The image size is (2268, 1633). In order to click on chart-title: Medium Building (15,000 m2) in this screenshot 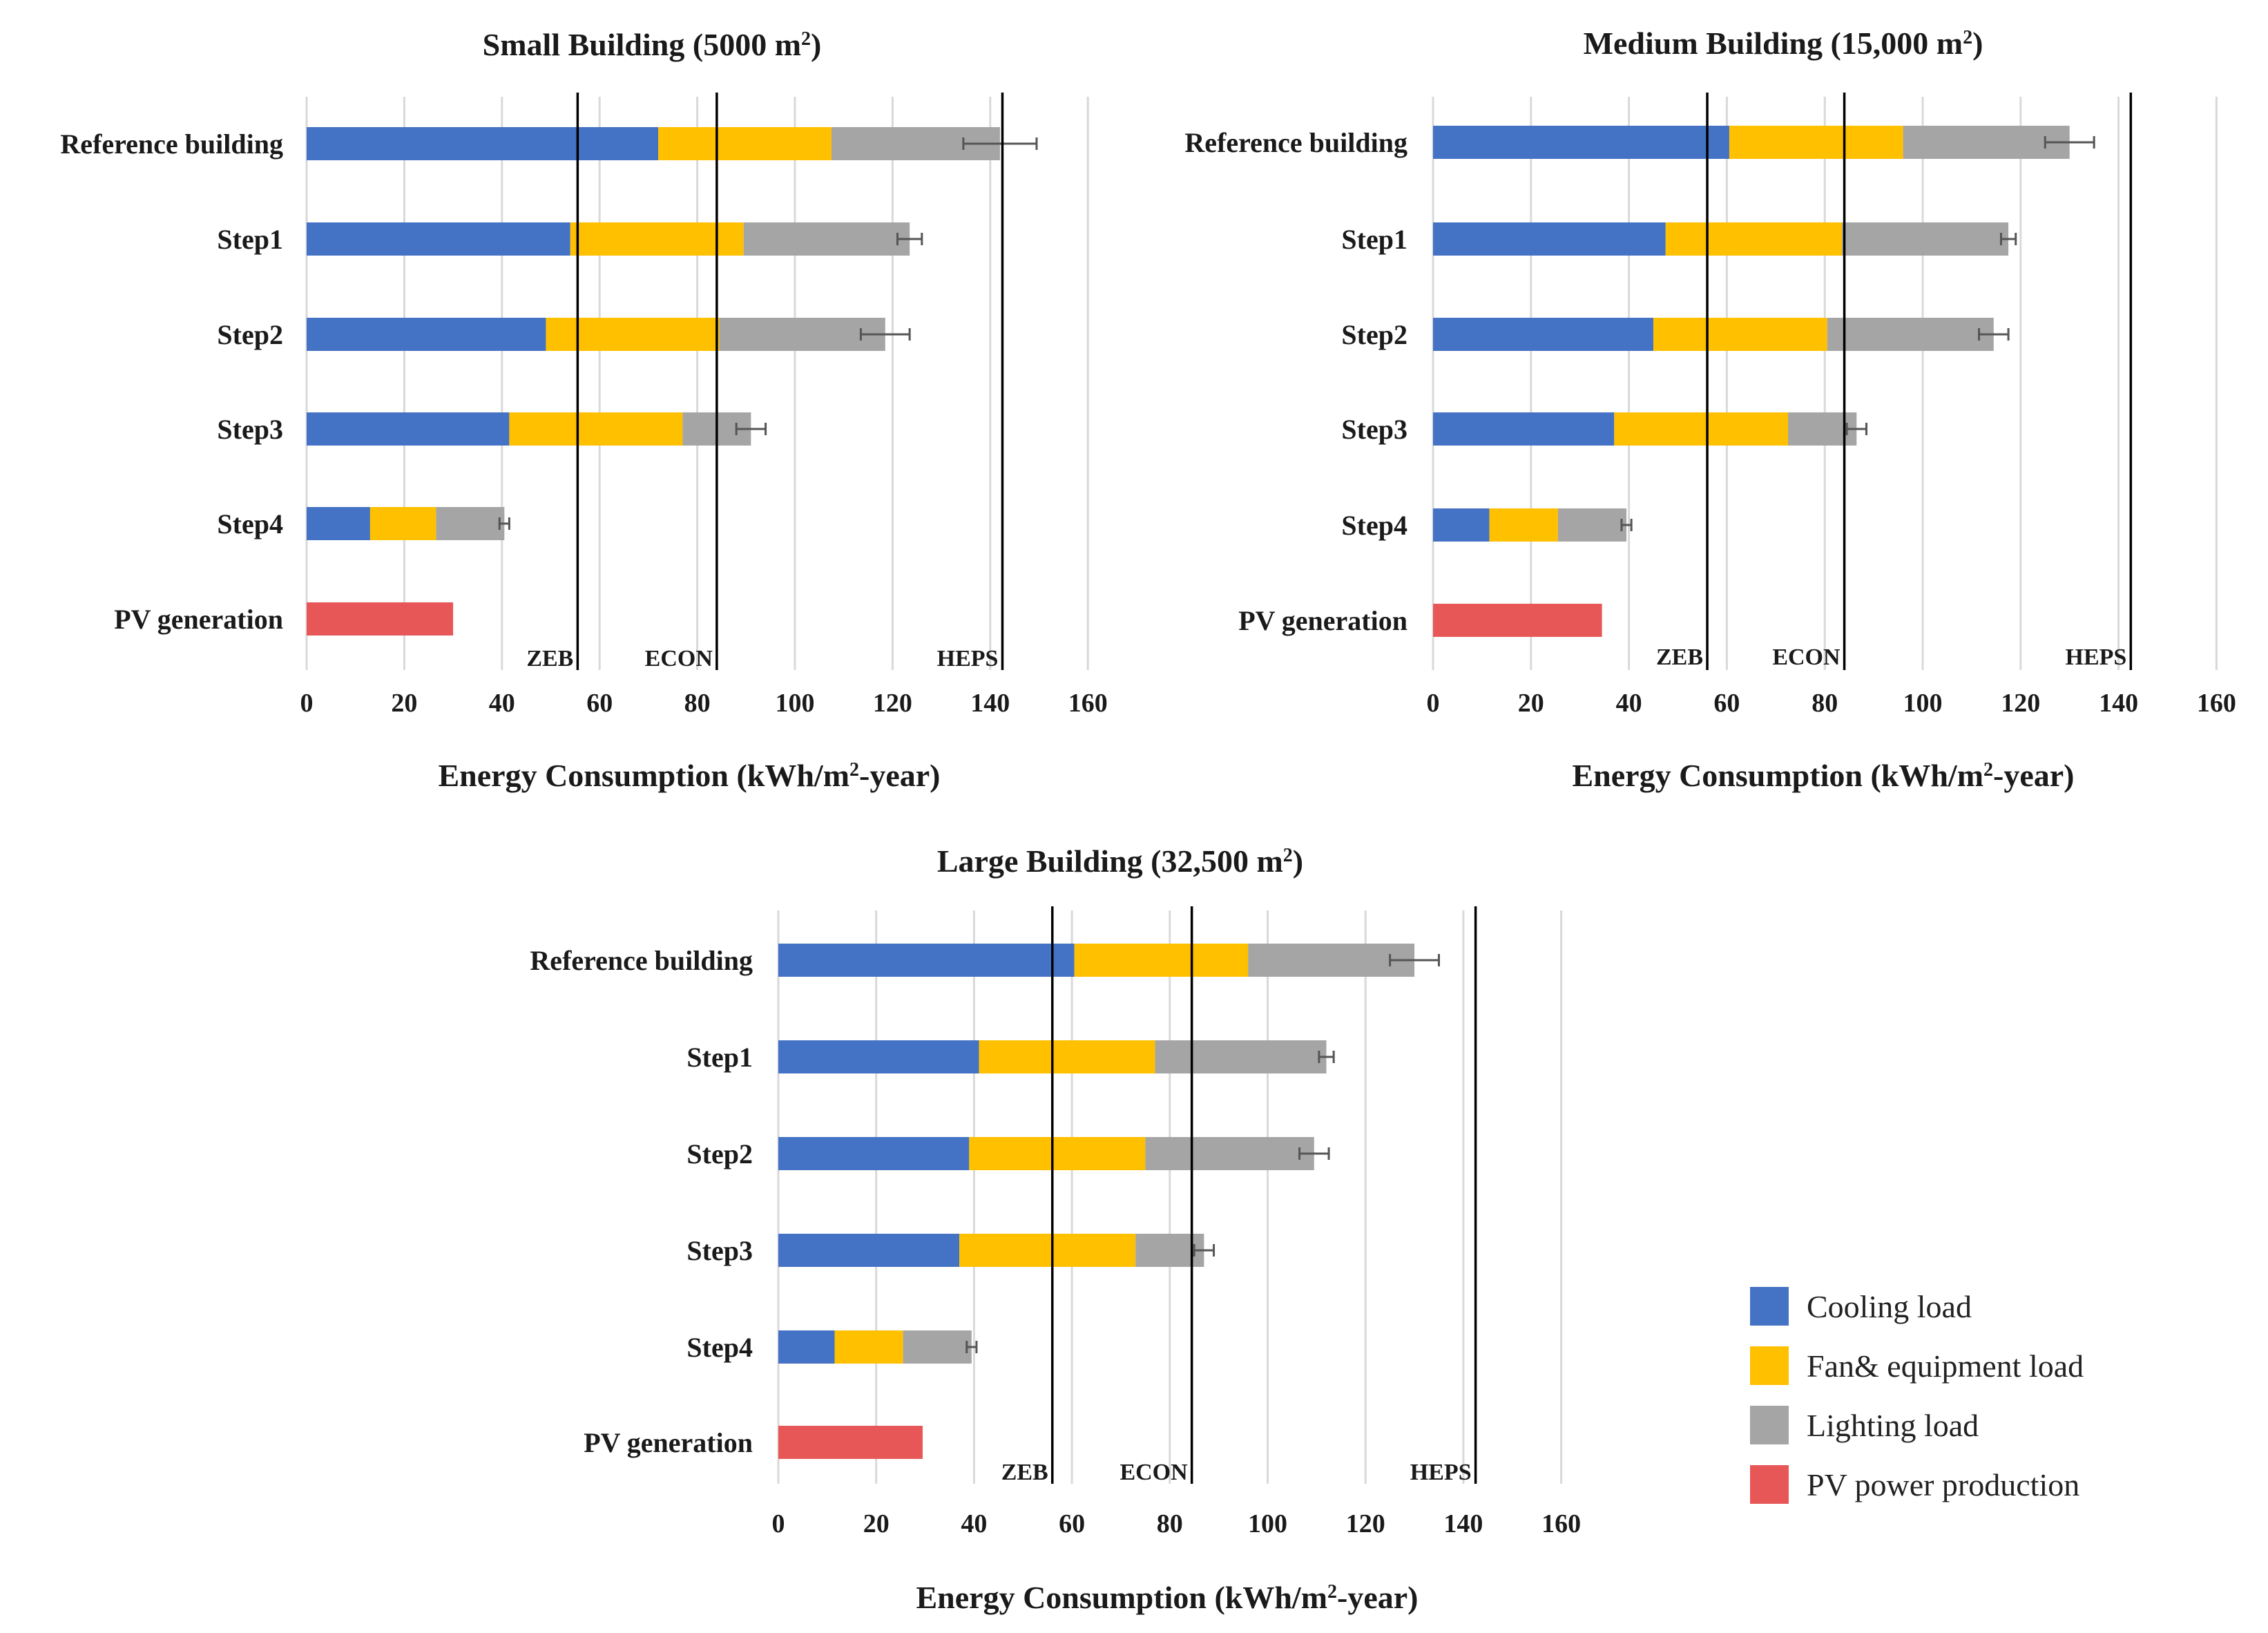, I will do `click(1783, 44)`.